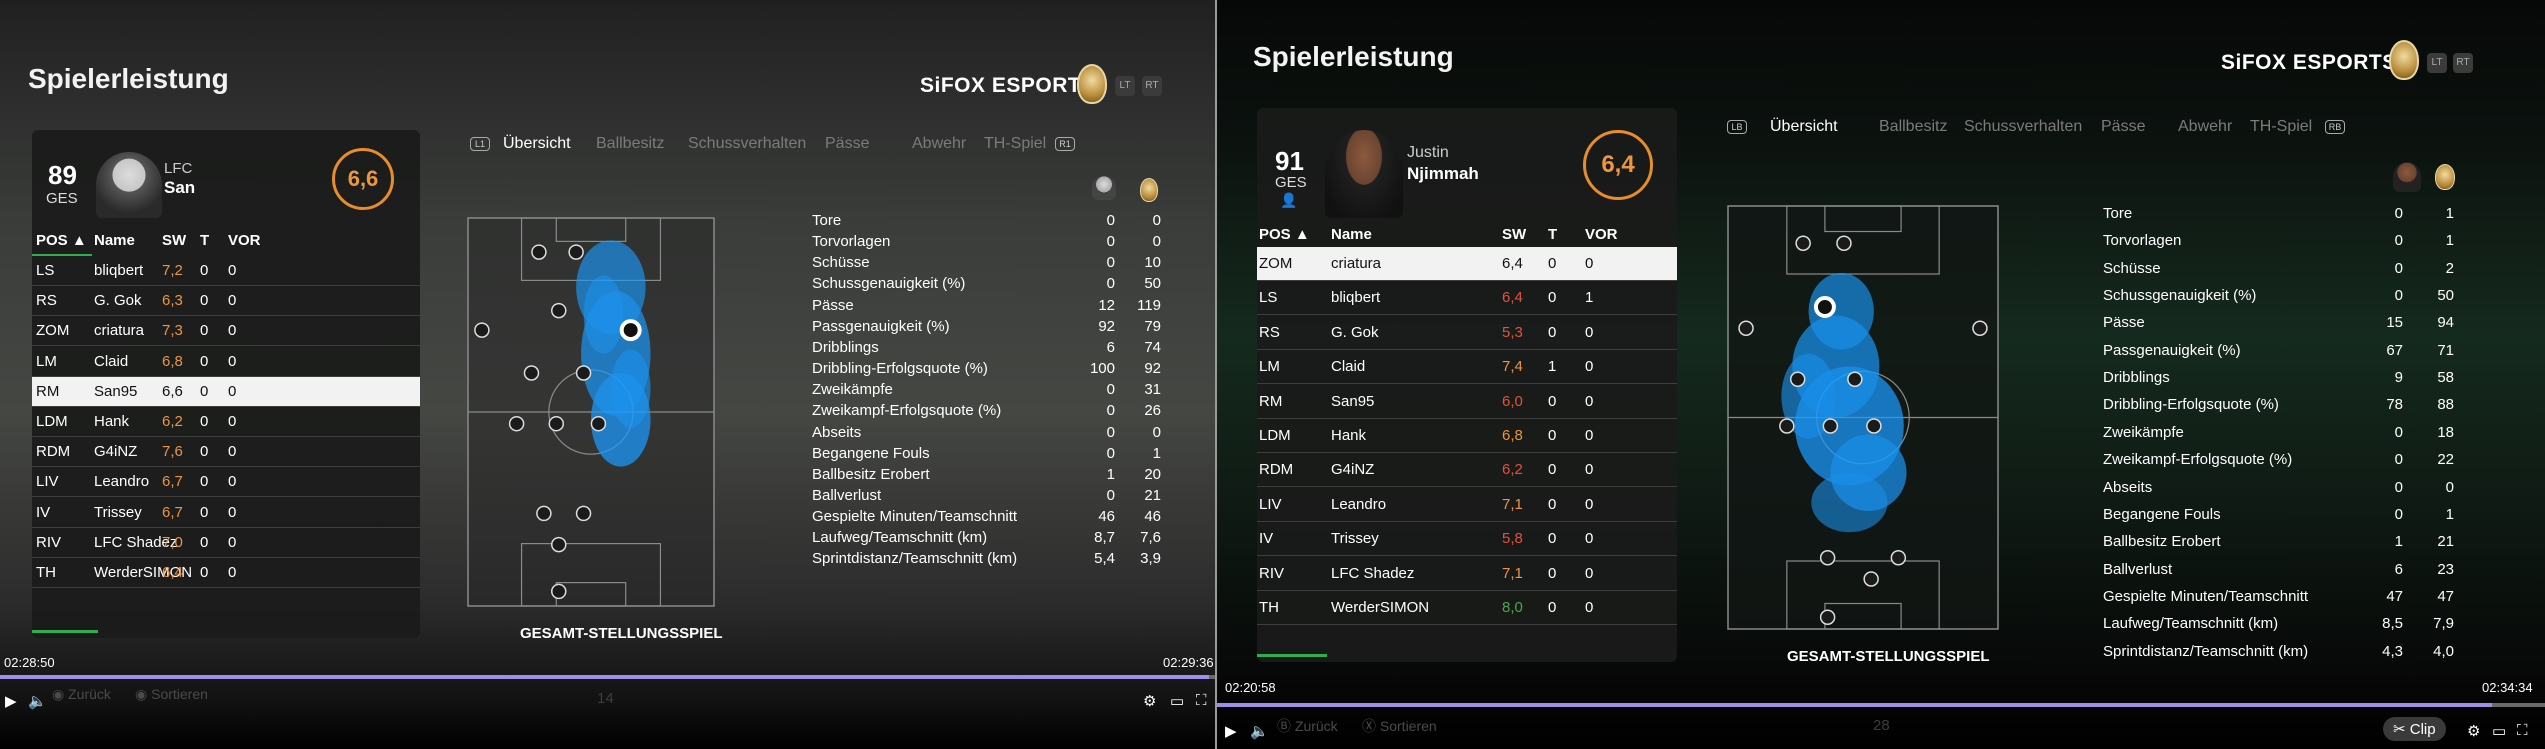 The width and height of the screenshot is (2545, 749). I want to click on stat-label: Schüsse, so click(841, 263).